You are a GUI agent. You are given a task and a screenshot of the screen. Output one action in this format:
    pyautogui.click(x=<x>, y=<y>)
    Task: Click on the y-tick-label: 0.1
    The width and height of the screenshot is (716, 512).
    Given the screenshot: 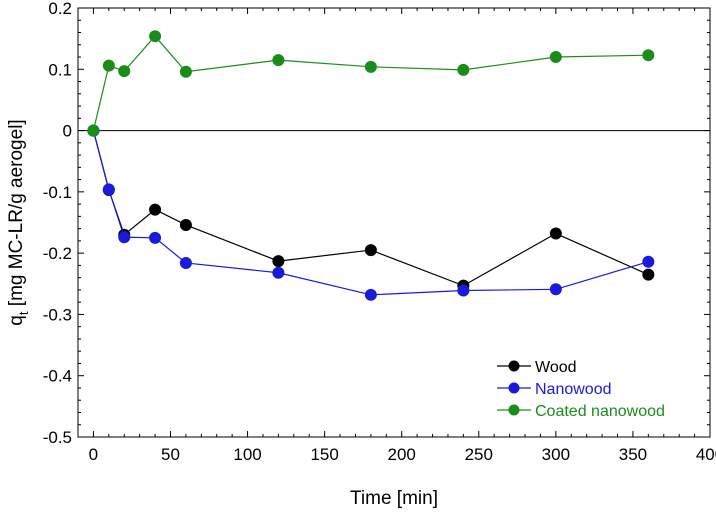 What is the action you would take?
    pyautogui.click(x=60, y=69)
    